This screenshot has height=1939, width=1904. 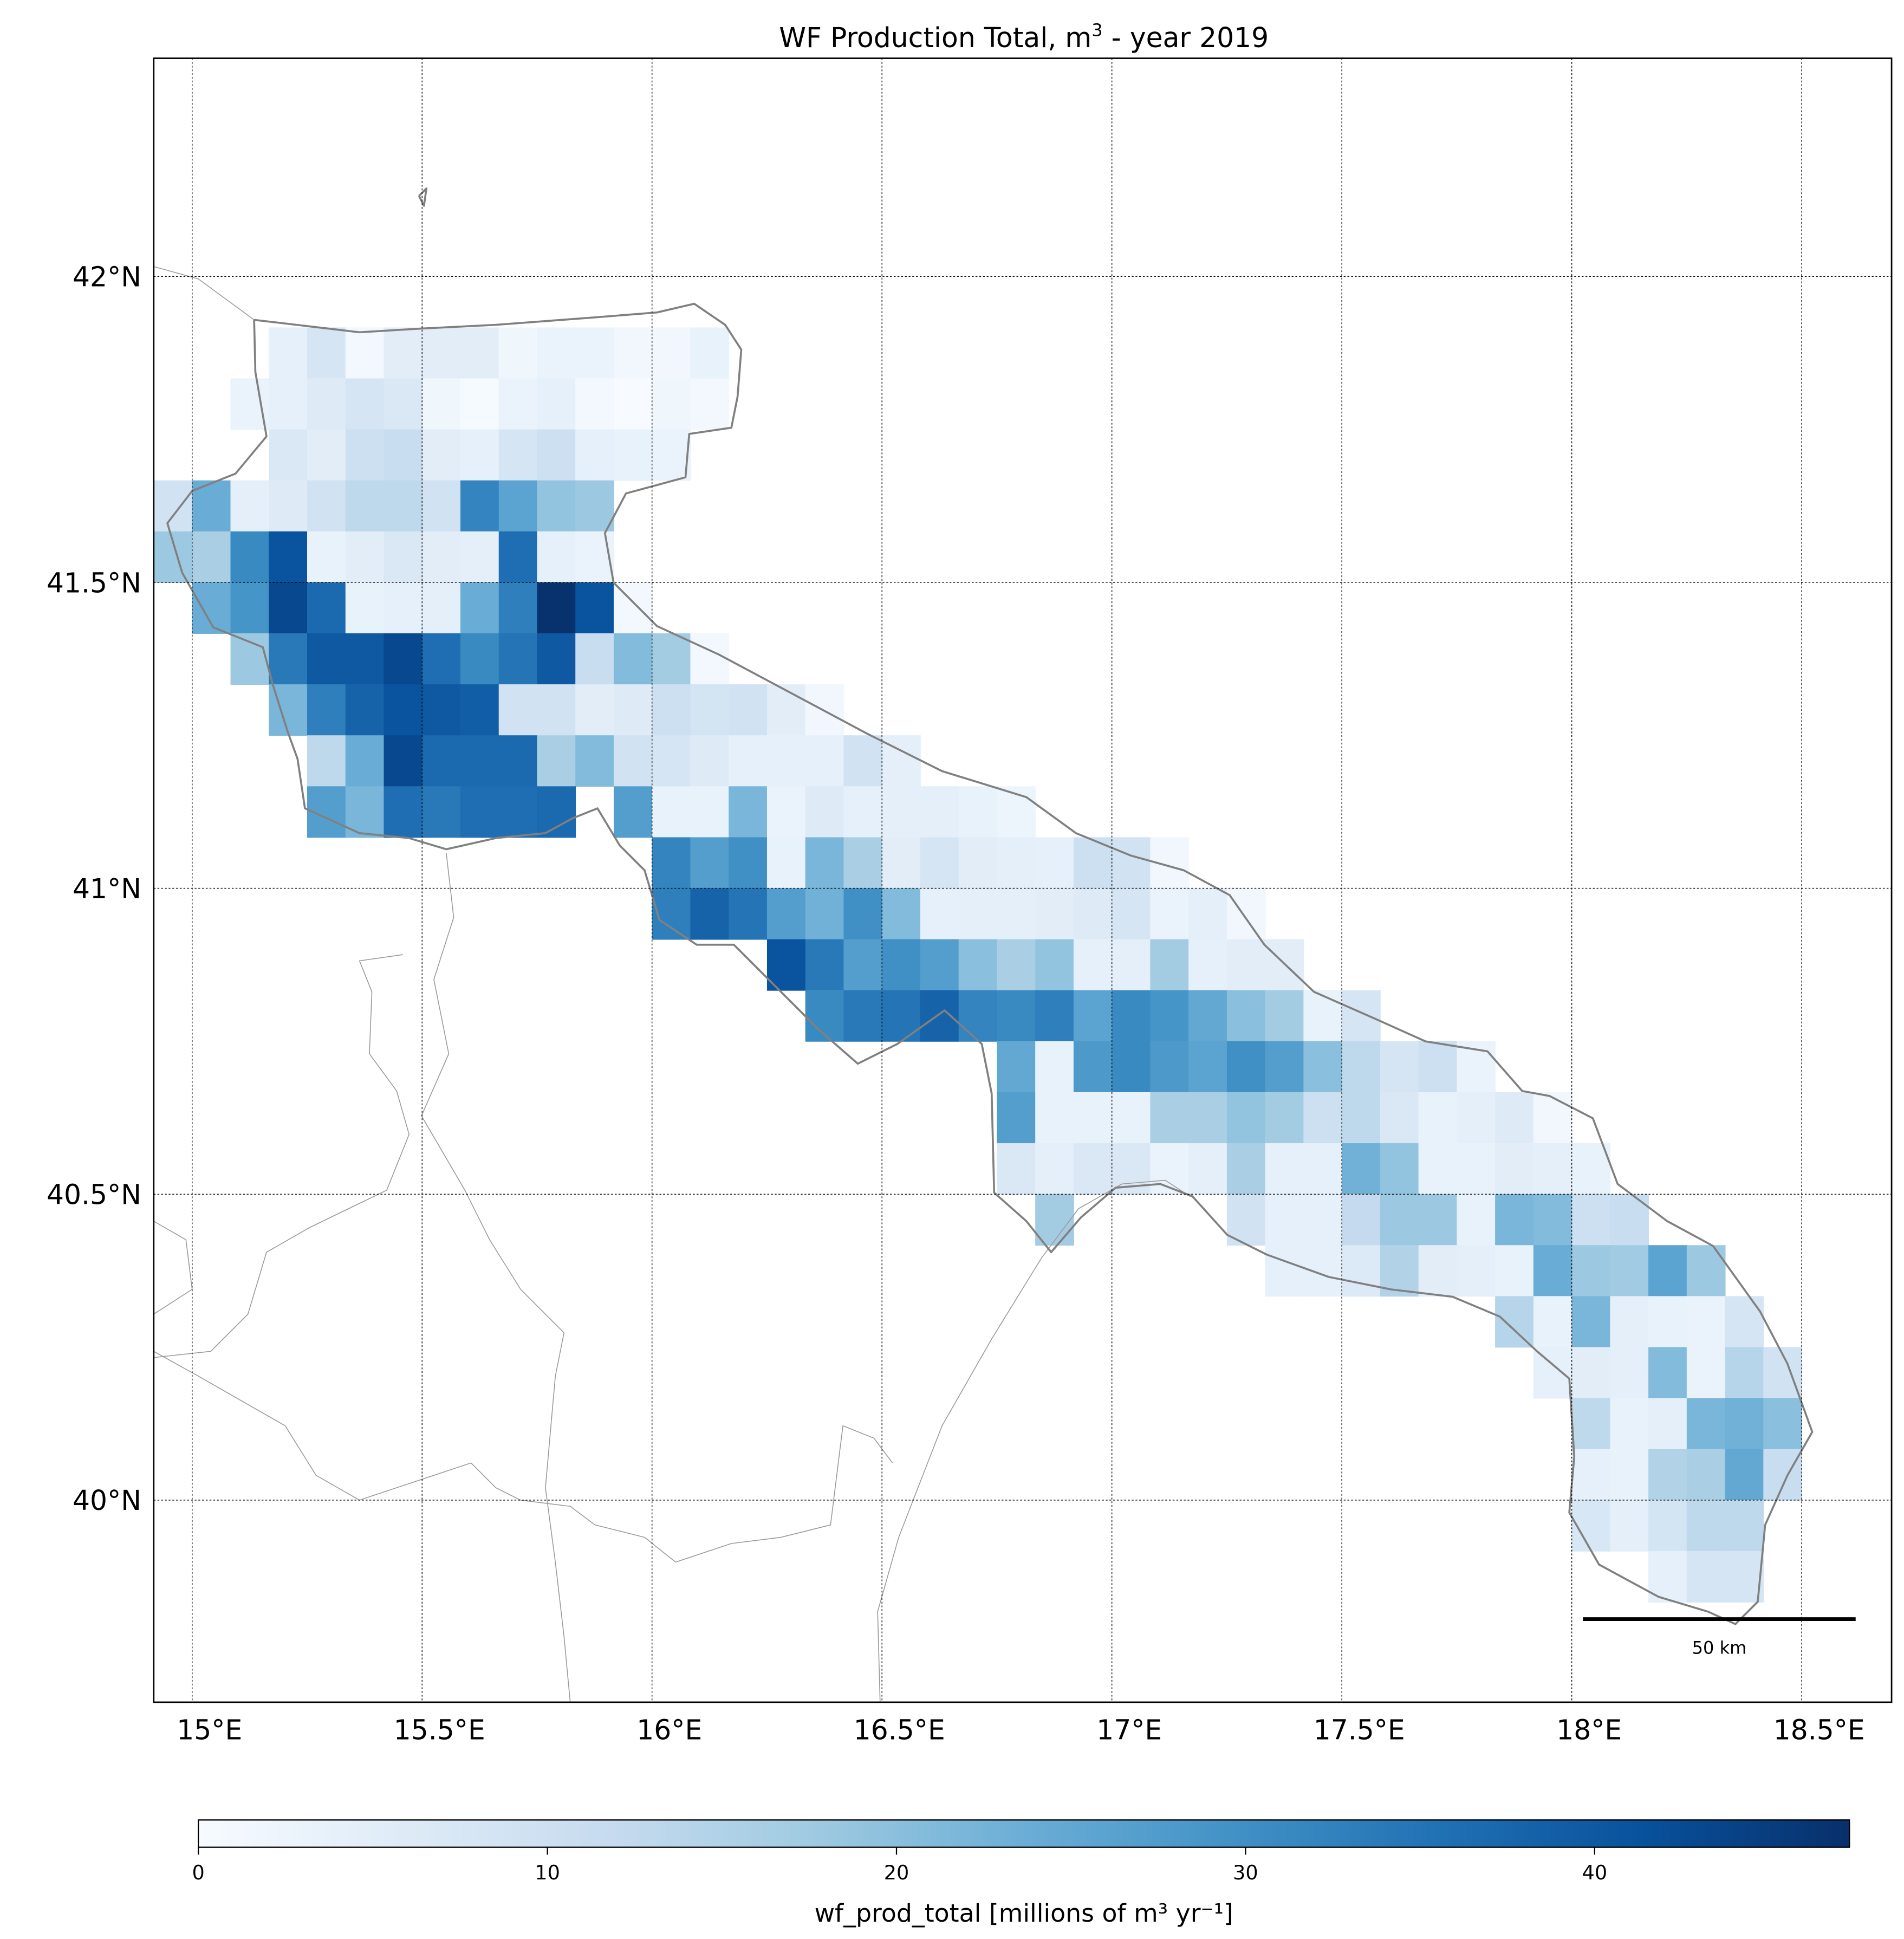 I want to click on colorbar-ticks: 0 10 20 30 40, so click(x=899, y=1865).